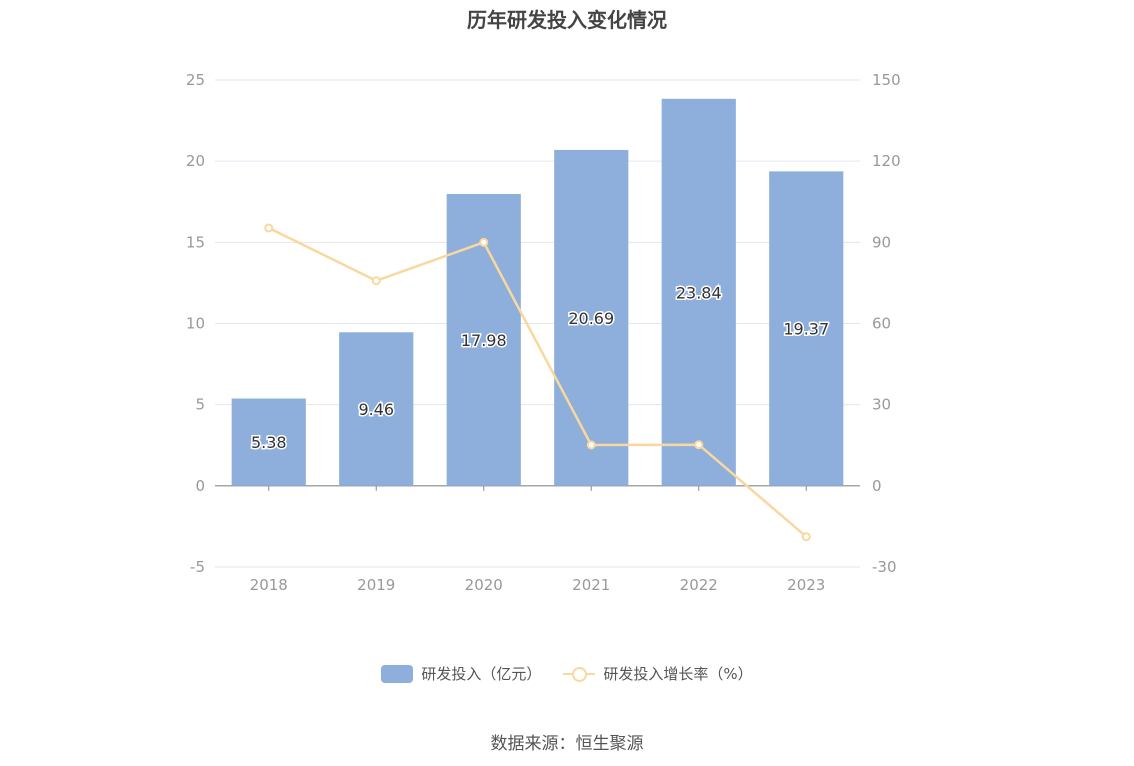 The width and height of the screenshot is (1134, 766). Describe the element at coordinates (886, 161) in the screenshot. I see `y-right-tick-label: 120` at that location.